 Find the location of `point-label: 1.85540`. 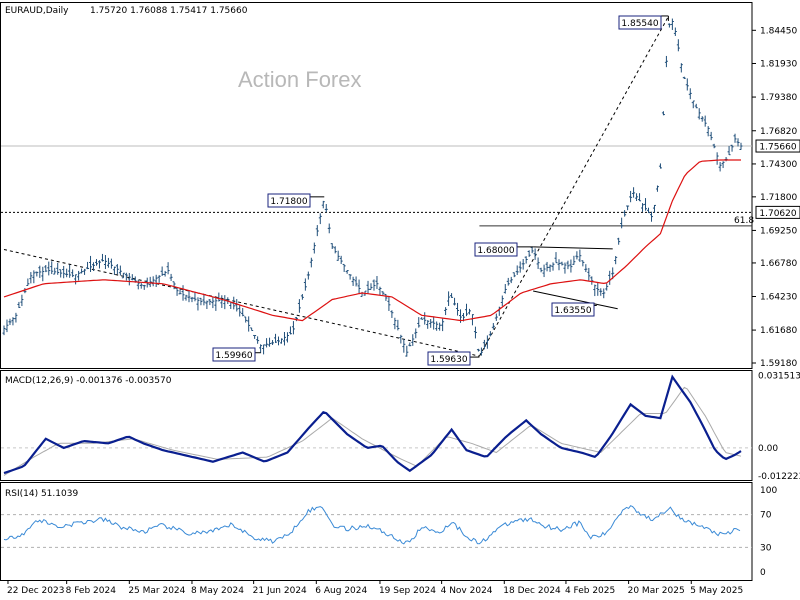

point-label: 1.85540 is located at coordinates (639, 24).